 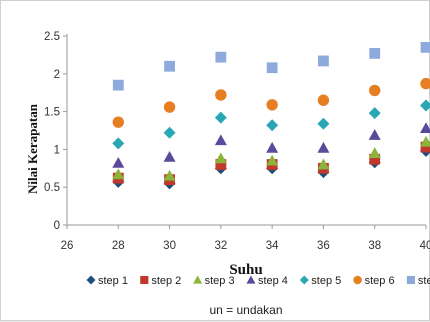 I want to click on x-tick-label: 26, so click(x=67, y=246).